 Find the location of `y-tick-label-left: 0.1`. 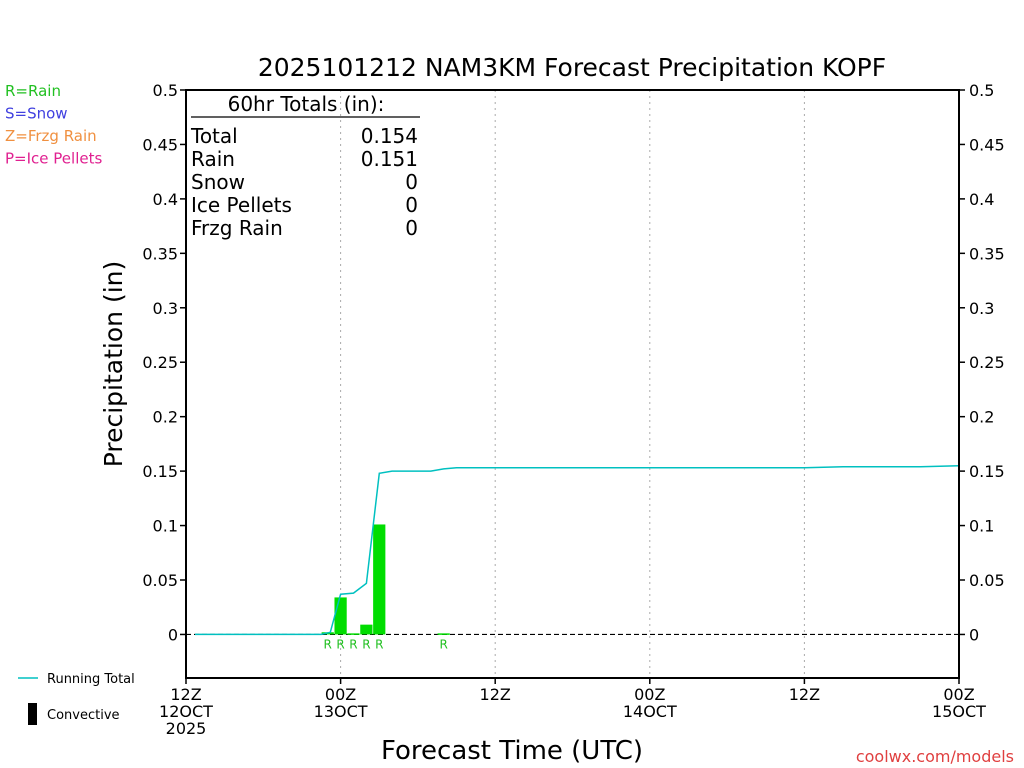

y-tick-label-left: 0.1 is located at coordinates (165, 526).